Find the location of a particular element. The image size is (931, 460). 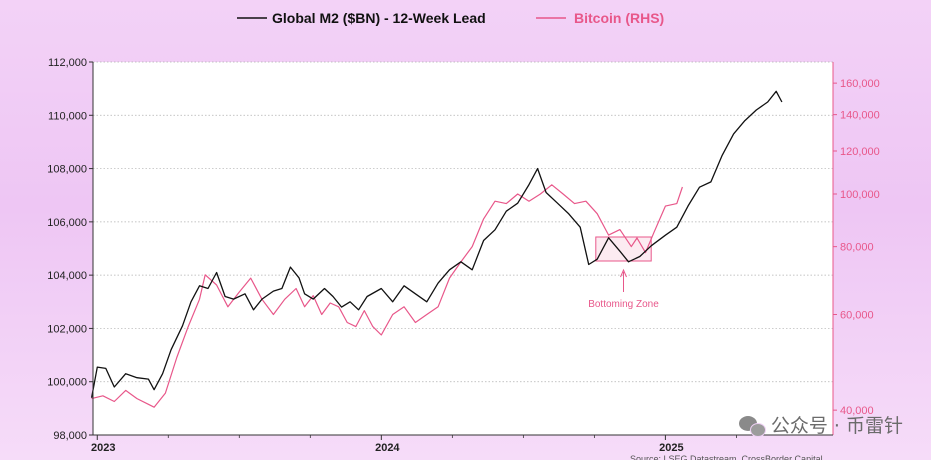

tick-label-right: 60,000 is located at coordinates (857, 316).